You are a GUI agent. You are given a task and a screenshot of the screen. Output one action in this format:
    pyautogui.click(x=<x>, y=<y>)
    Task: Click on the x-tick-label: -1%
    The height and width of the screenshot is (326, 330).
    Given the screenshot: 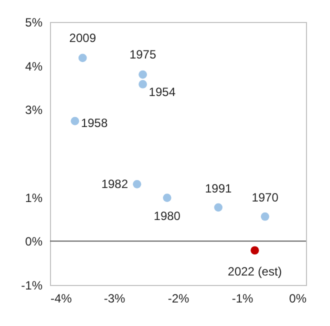 What is the action you would take?
    pyautogui.click(x=243, y=299)
    